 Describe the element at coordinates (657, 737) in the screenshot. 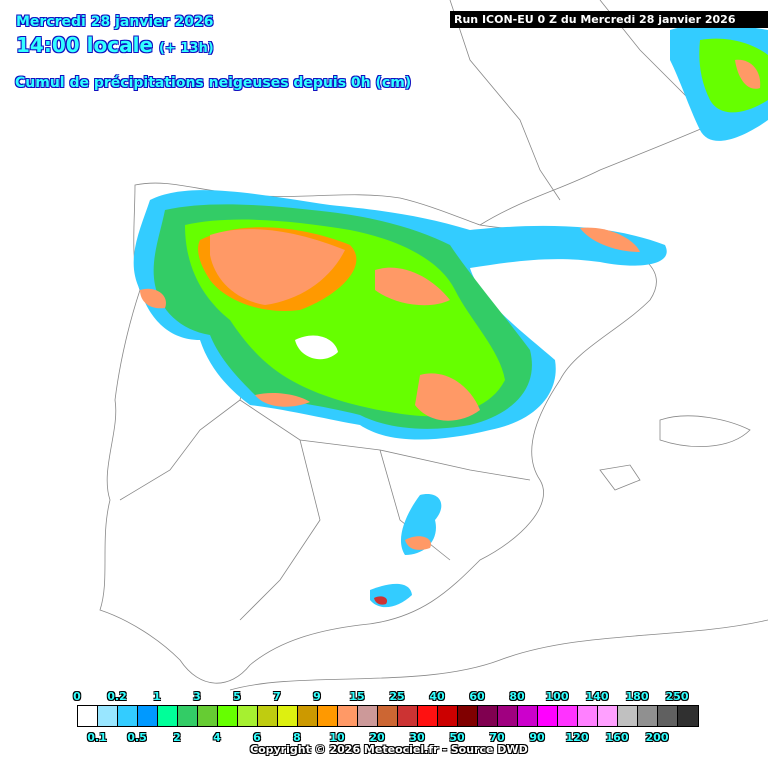

I see `legend-label-bottom: 200` at that location.